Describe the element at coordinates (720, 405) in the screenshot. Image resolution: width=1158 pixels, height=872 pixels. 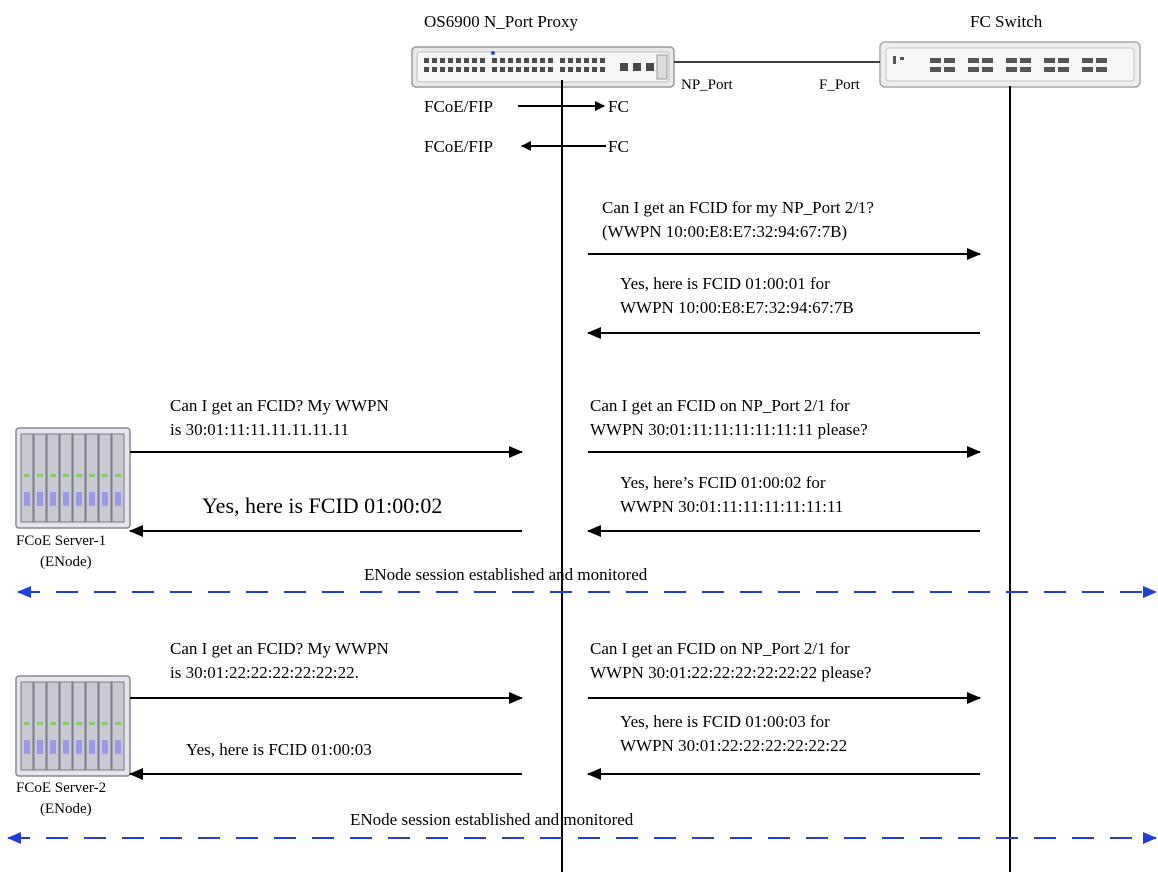
I see `msg-s1-forward-line1: Can I get an FCID on NP_Port 2/1 for` at that location.